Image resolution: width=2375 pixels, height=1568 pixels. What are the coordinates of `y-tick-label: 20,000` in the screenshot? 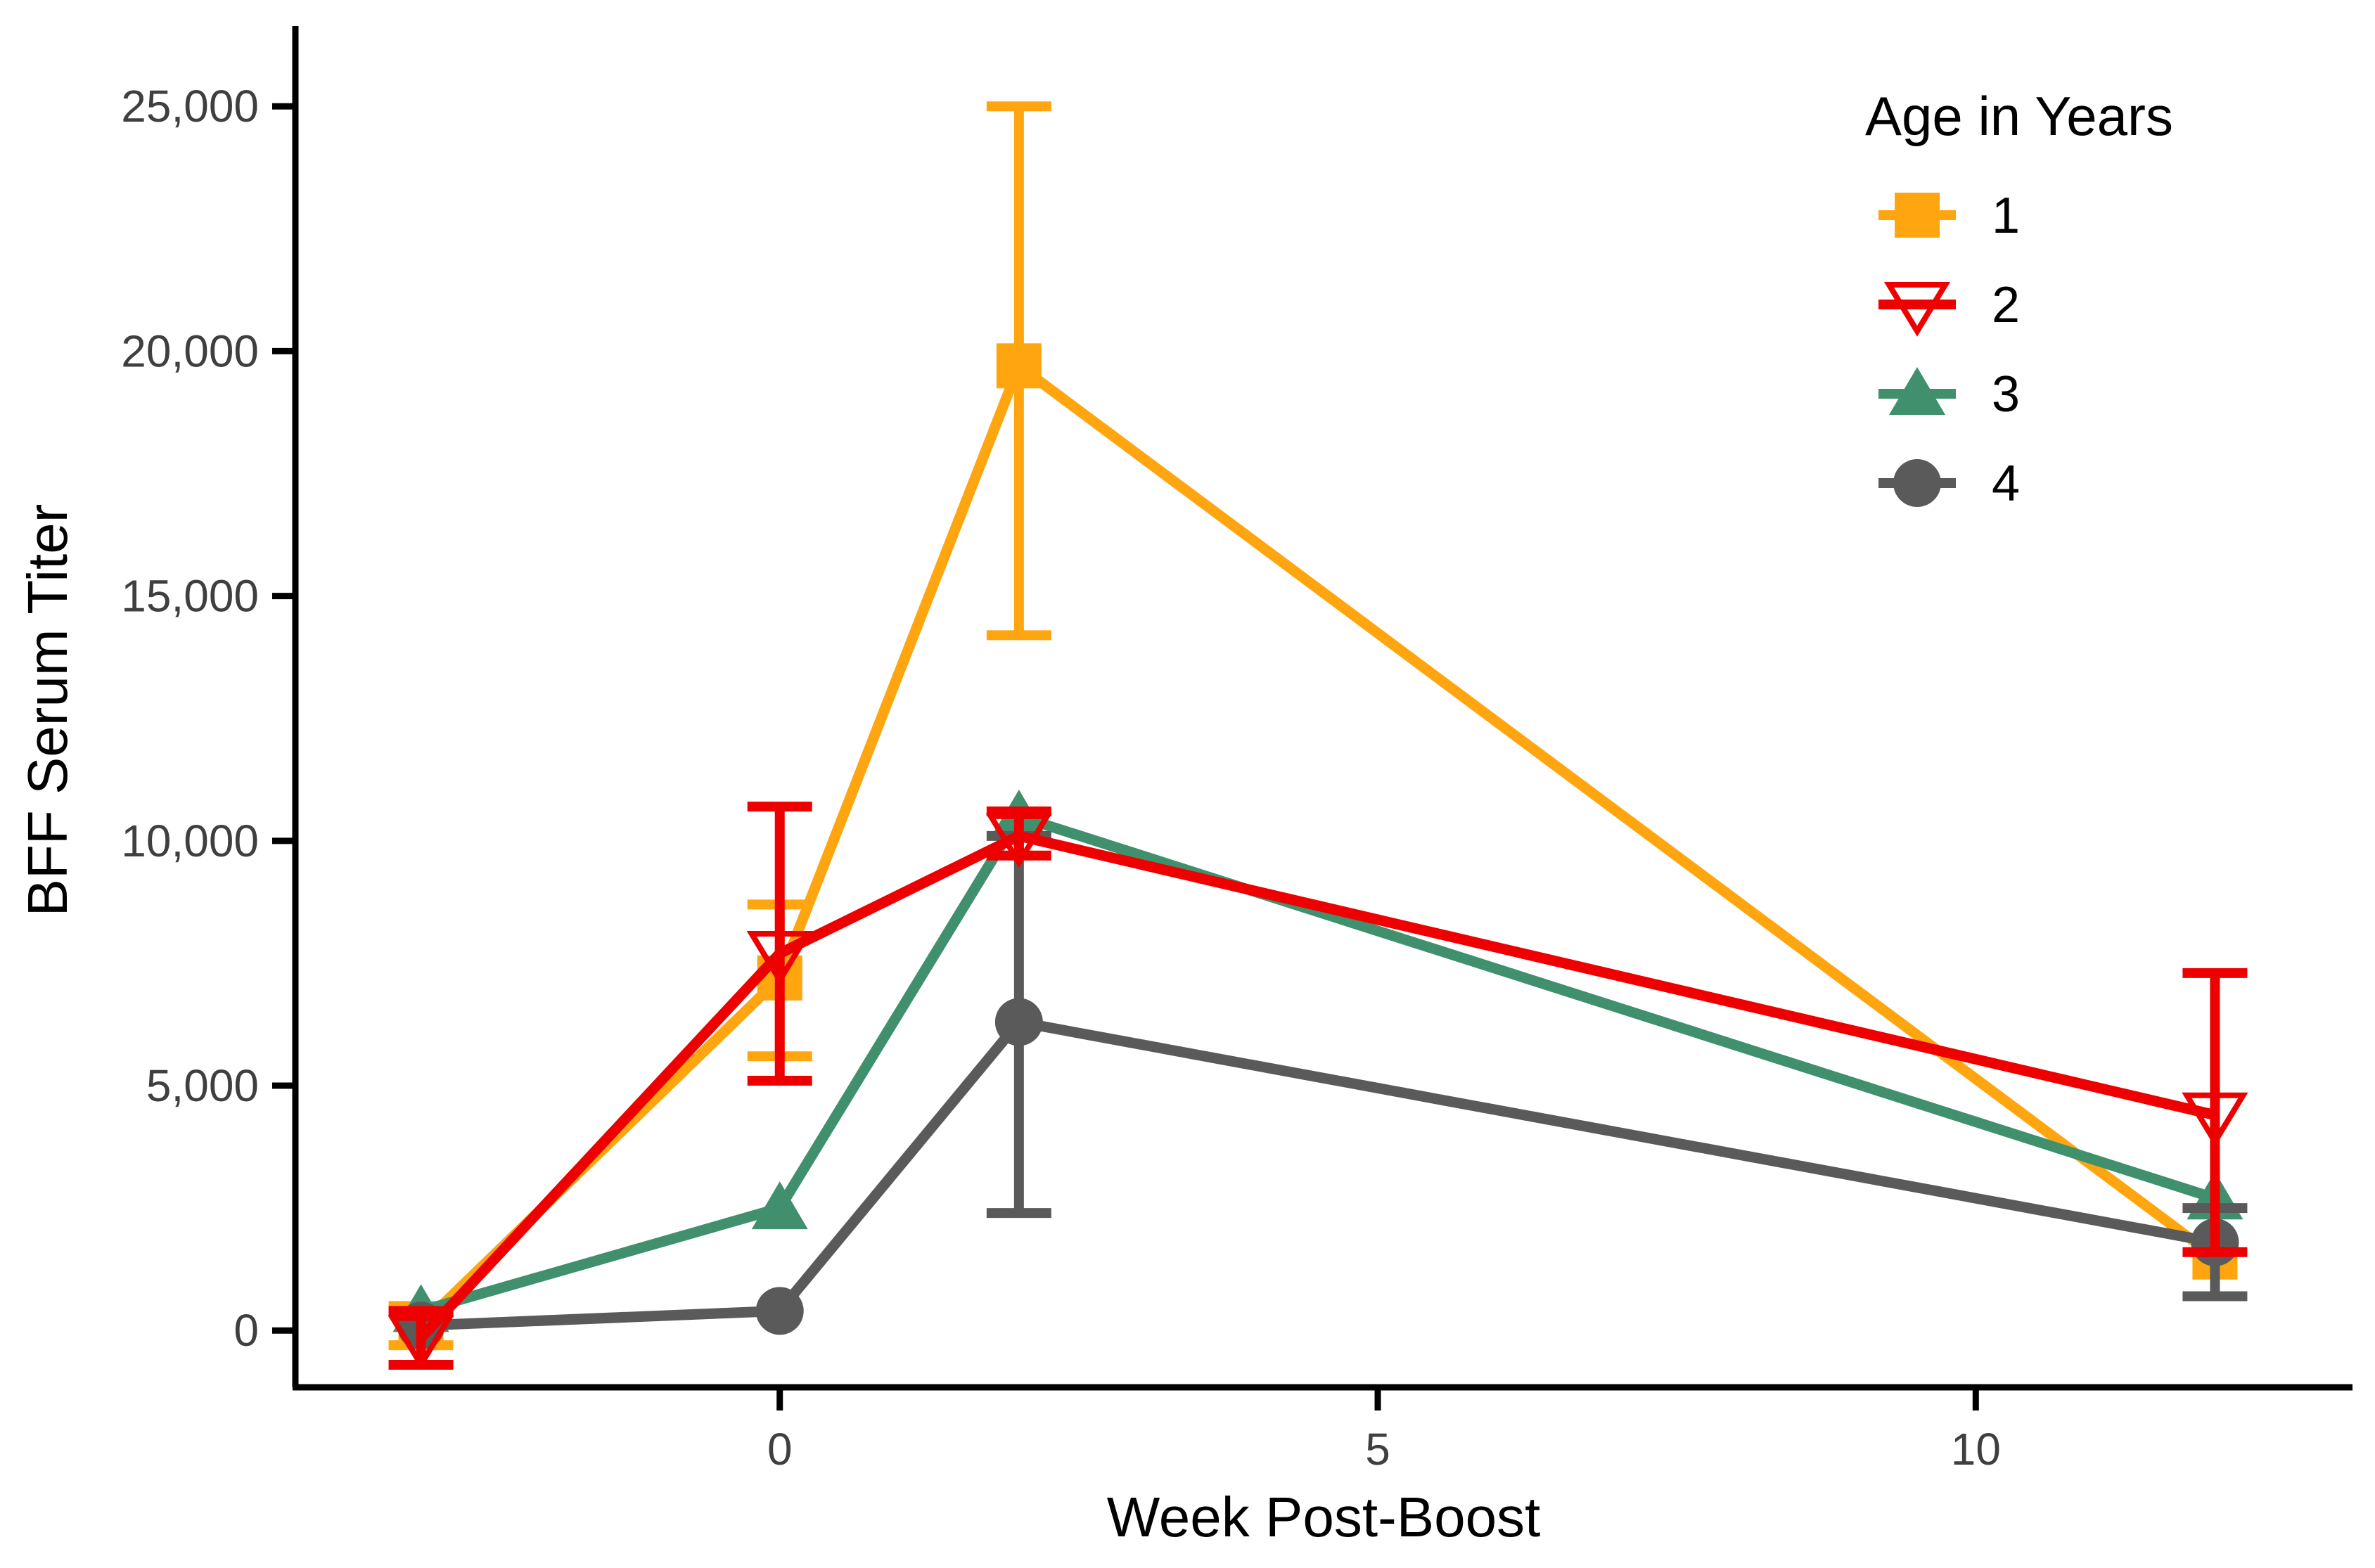 It's located at (190, 351).